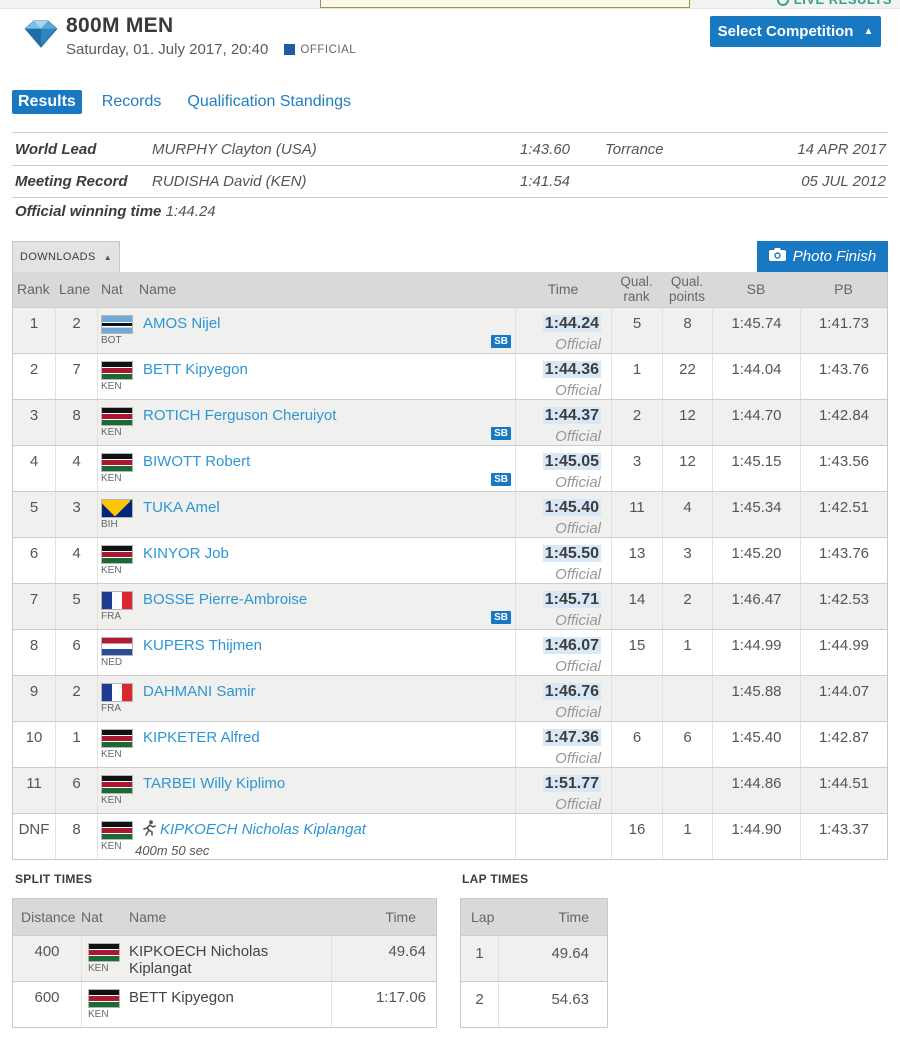 This screenshot has width=900, height=1041. I want to click on athlete-name-link: KUPERS Thijmen, so click(202, 645).